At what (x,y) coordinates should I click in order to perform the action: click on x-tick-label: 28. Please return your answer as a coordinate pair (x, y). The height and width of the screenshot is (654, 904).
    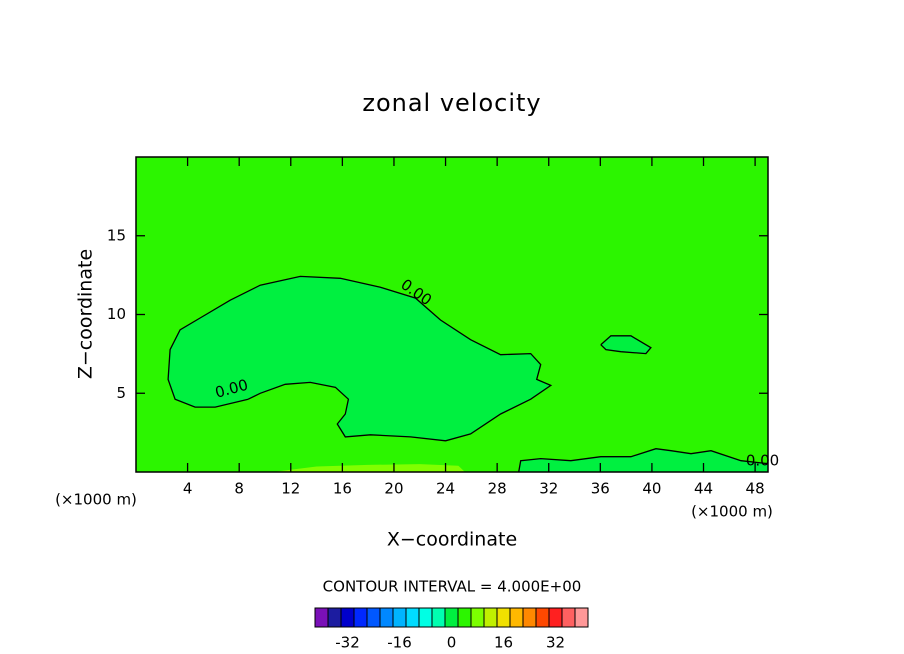
    Looking at the image, I should click on (497, 489).